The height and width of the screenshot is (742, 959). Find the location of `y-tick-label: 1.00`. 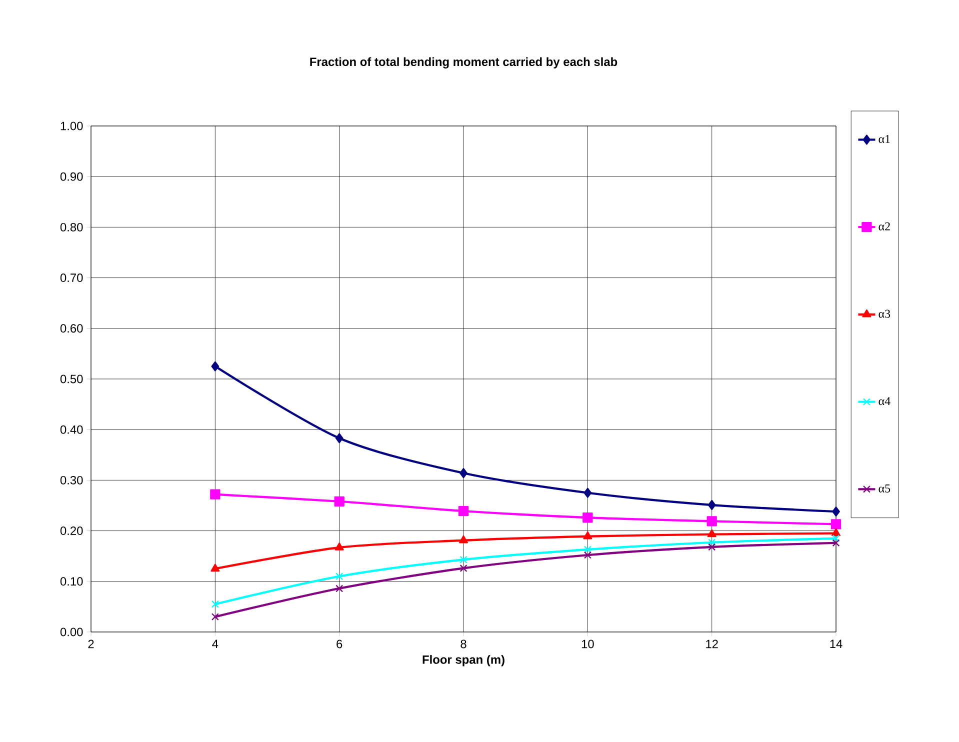

y-tick-label: 1.00 is located at coordinates (71, 126).